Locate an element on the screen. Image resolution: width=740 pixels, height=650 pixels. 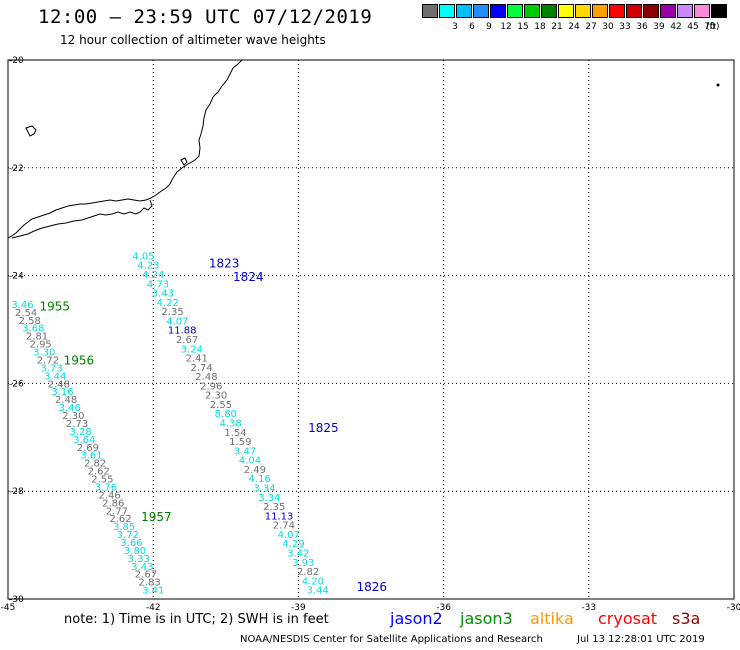
wave-height-value: 3.93 is located at coordinates (303, 563).